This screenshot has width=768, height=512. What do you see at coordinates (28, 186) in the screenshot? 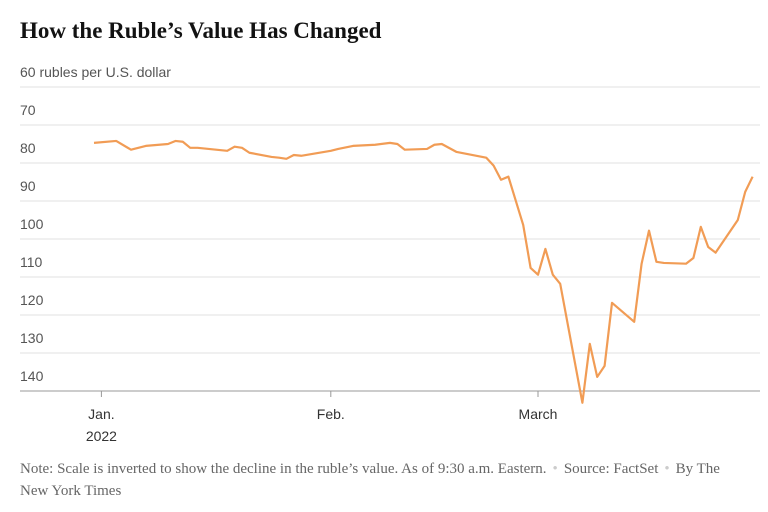
I see `y-tick-label: 90` at bounding box center [28, 186].